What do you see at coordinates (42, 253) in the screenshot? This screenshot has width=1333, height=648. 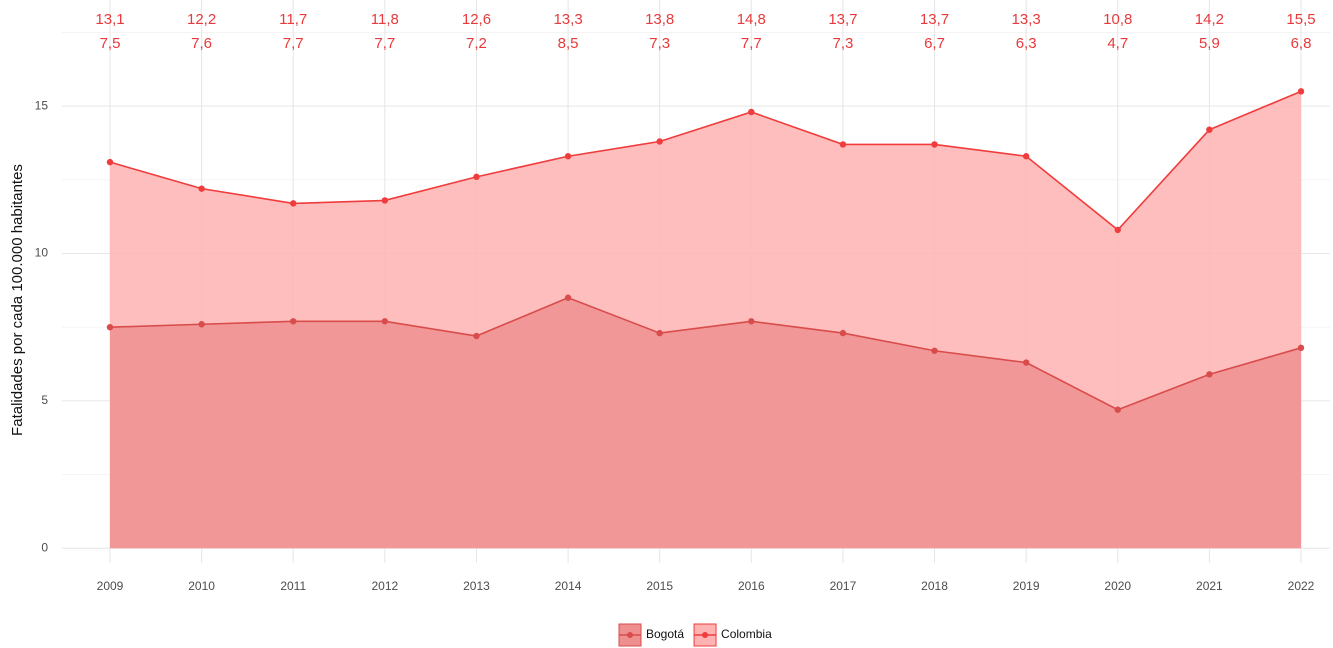 I see `y-tick-label: 10` at bounding box center [42, 253].